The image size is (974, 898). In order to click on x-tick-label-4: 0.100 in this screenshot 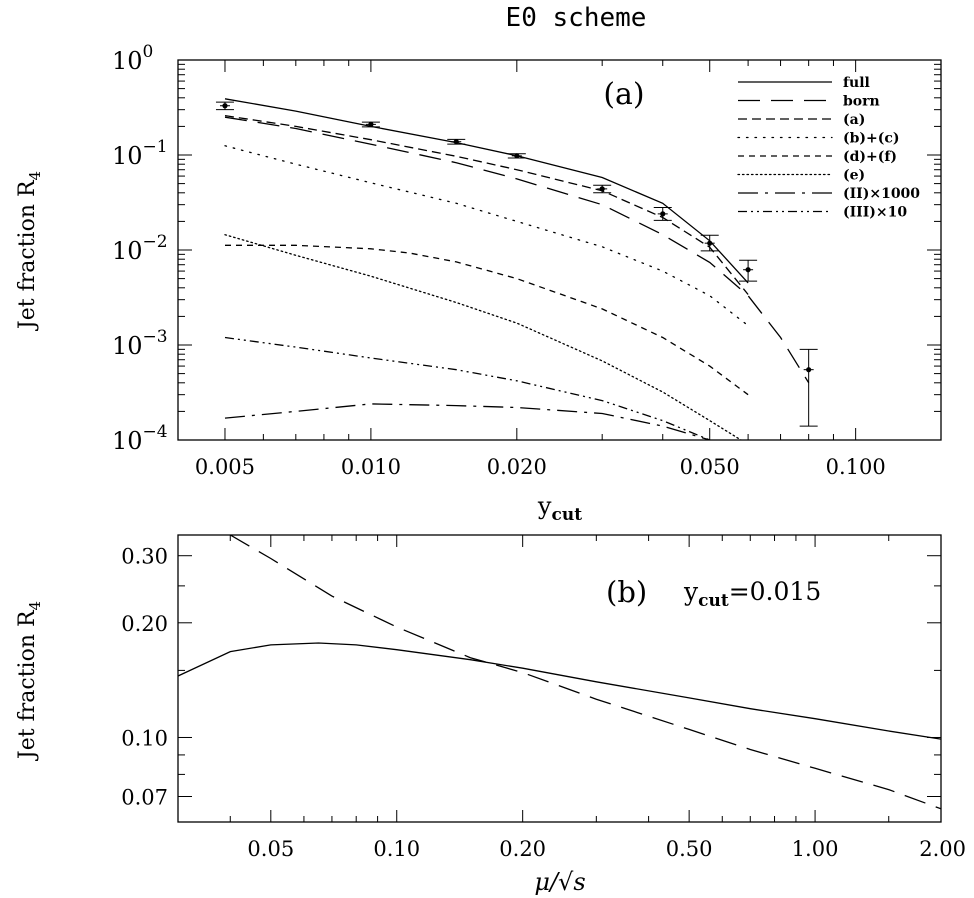, I will do `click(856, 467)`.